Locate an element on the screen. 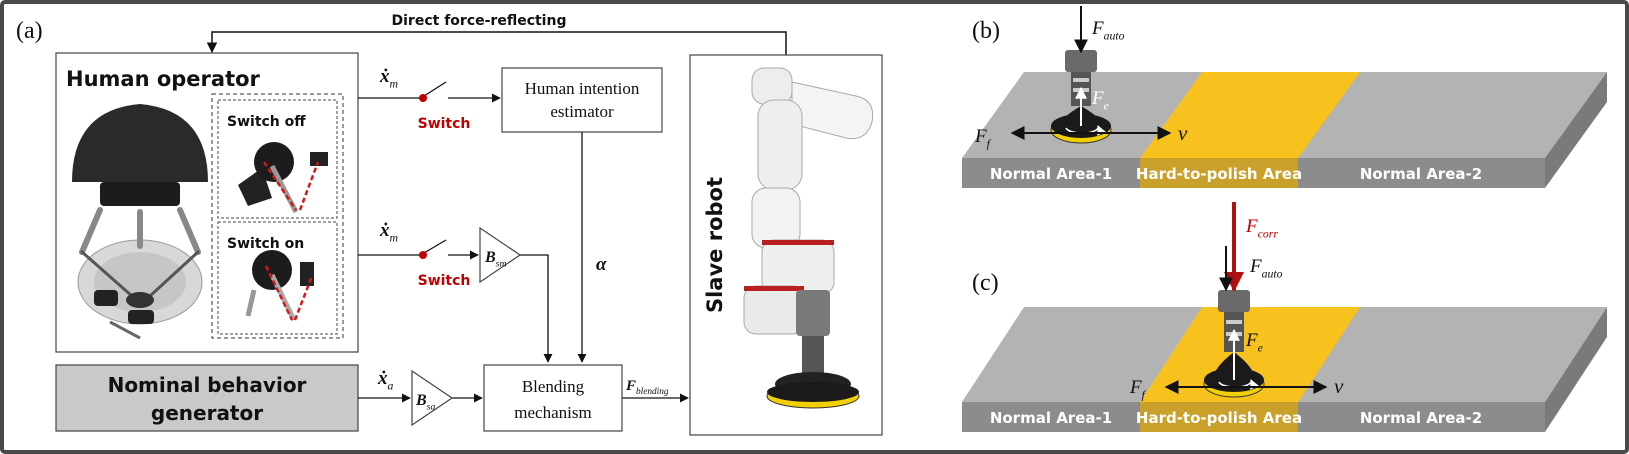 The width and height of the screenshot is (1629, 454). xa-label: ẋa is located at coordinates (385, 380).